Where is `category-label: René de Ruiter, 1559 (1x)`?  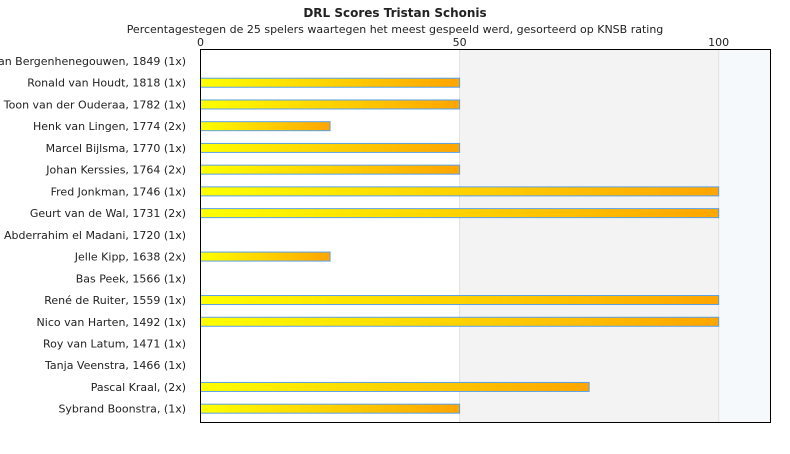 category-label: René de Ruiter, 1559 (1x) is located at coordinates (115, 300).